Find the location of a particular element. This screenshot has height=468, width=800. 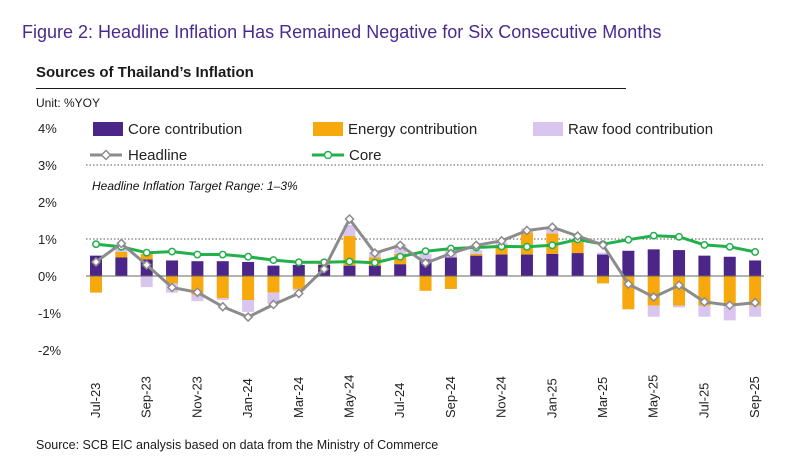

legend-raw-food-contribution: Raw food contribution is located at coordinates (640, 129).